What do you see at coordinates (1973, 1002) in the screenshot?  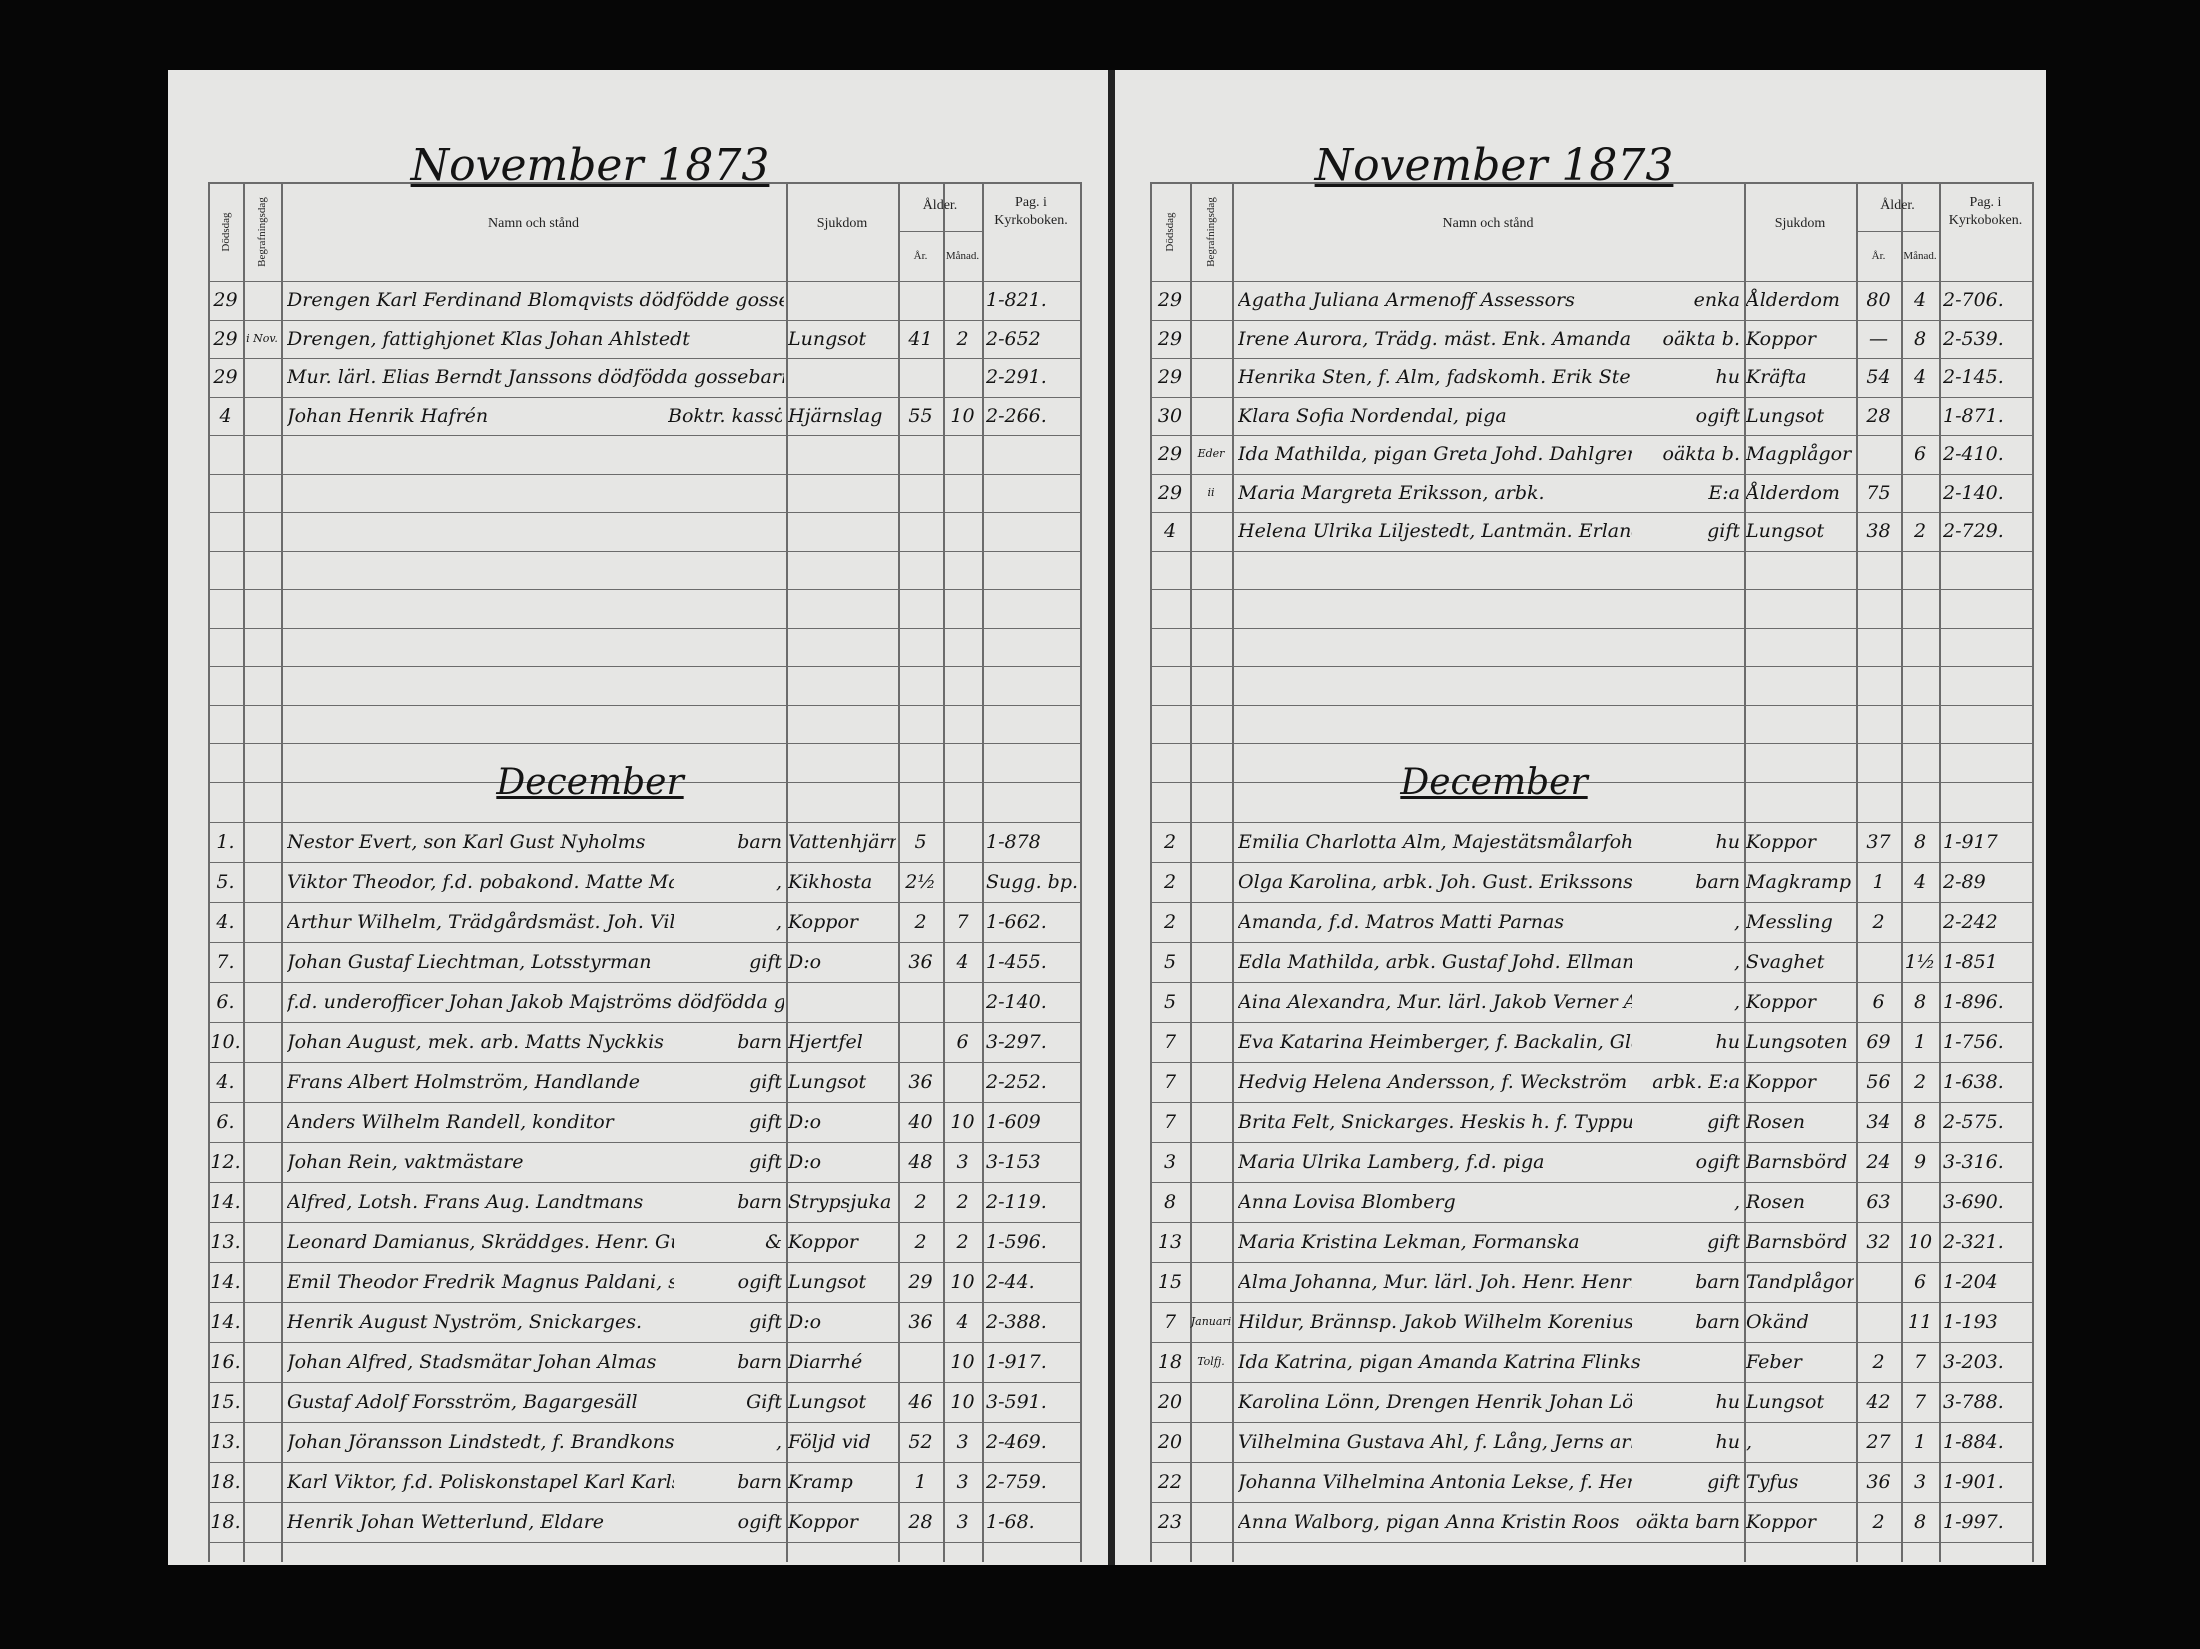 I see `entry-page: 1-896.` at bounding box center [1973, 1002].